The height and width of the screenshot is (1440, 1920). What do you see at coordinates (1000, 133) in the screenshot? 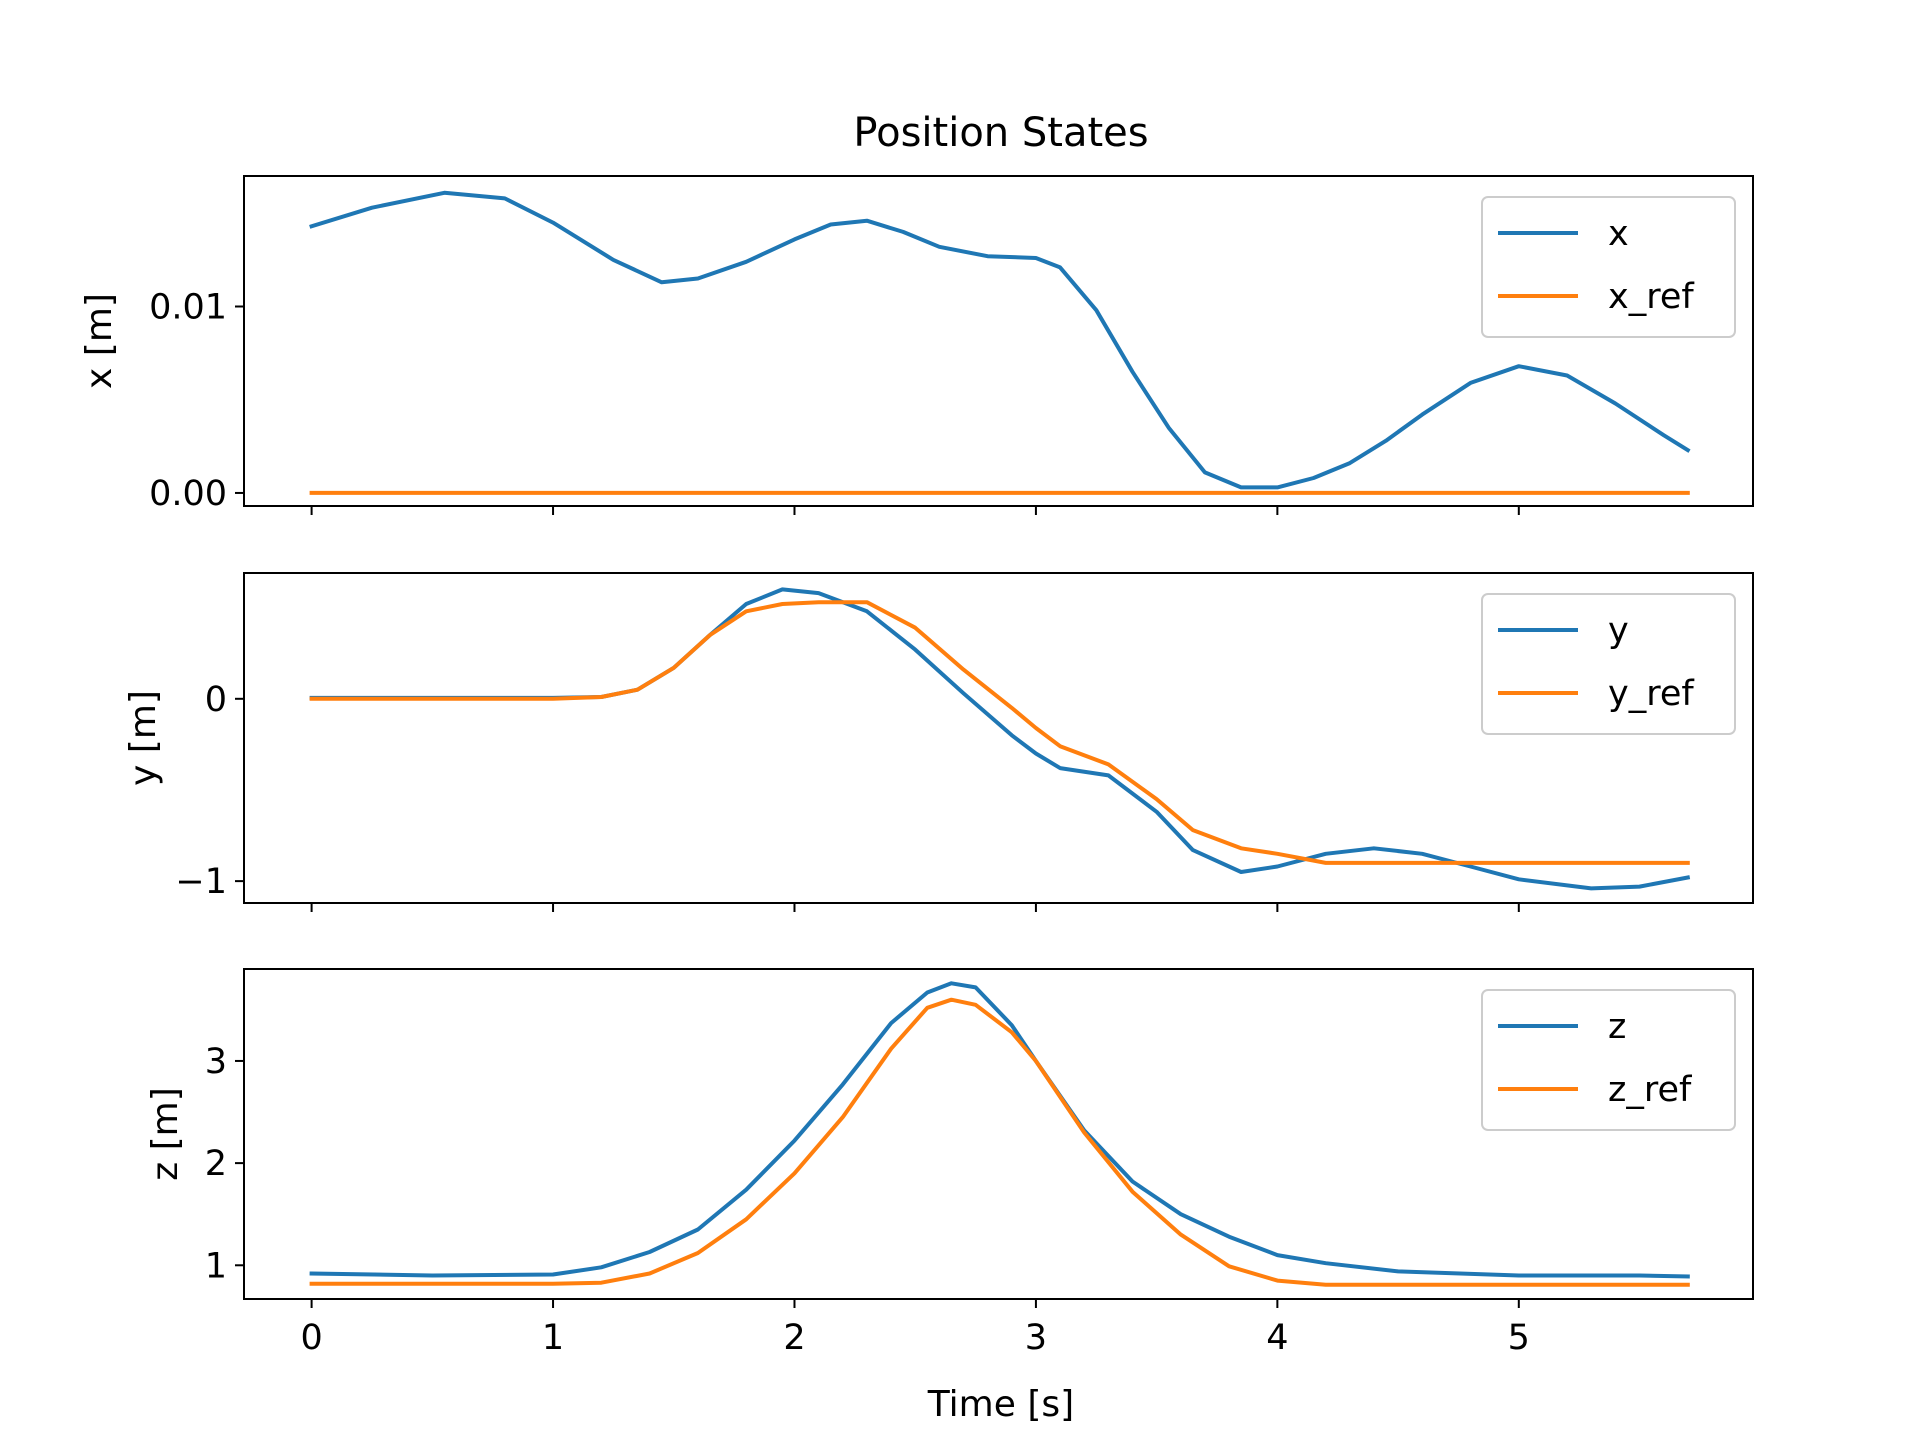
I see `chart-title: Position States` at bounding box center [1000, 133].